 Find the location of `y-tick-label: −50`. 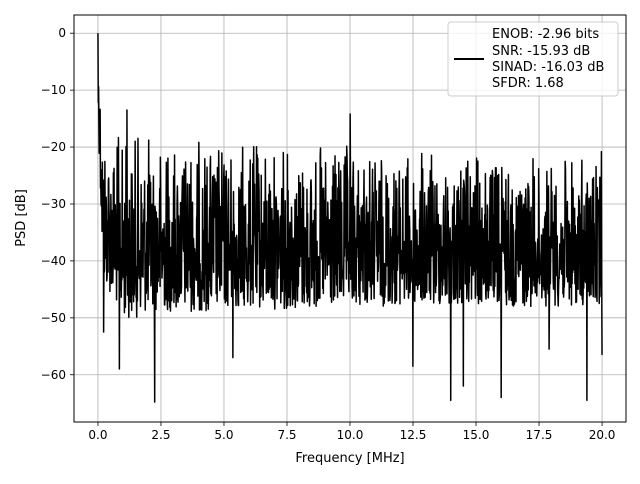

y-tick-label: −50 is located at coordinates (53, 318).